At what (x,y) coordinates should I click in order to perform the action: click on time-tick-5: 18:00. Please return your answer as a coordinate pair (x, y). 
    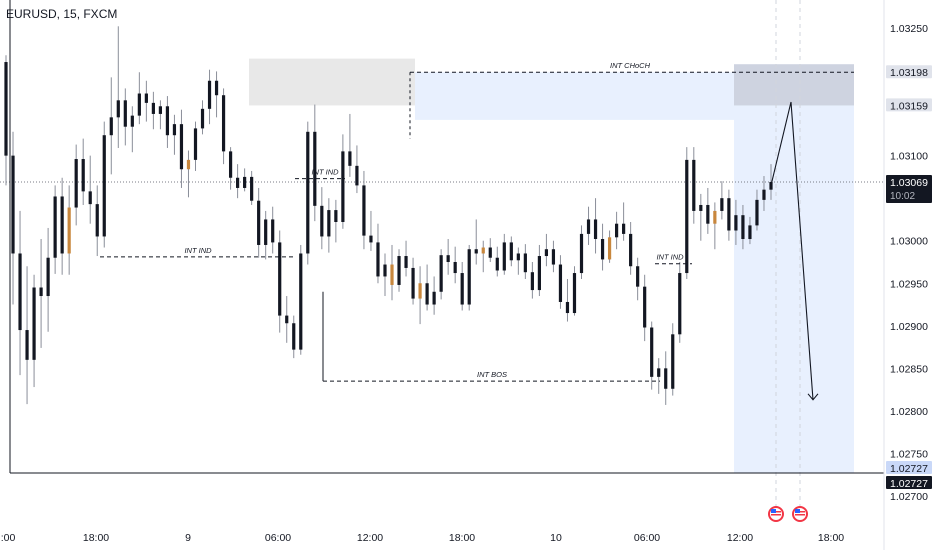
    Looking at the image, I should click on (462, 538).